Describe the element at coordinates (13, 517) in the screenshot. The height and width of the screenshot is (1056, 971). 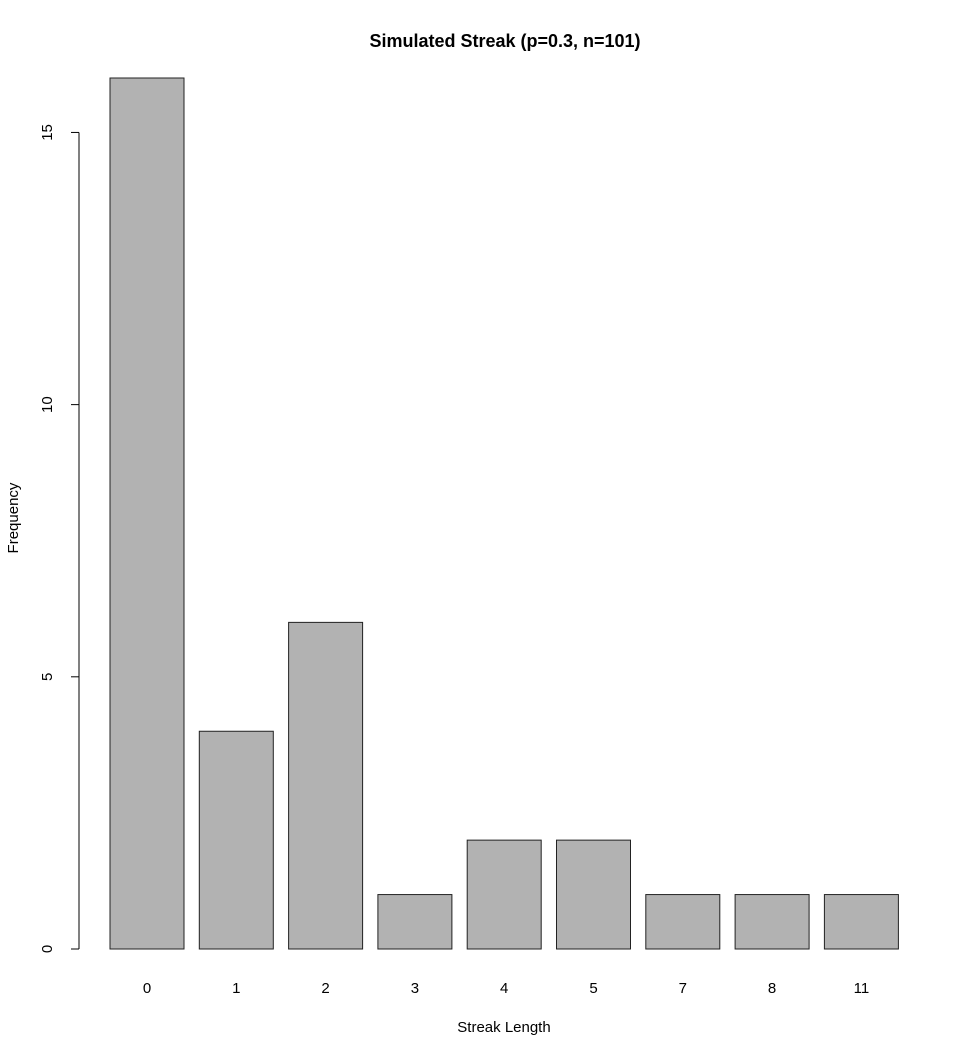
I see `y-axis-label: Frequency` at that location.